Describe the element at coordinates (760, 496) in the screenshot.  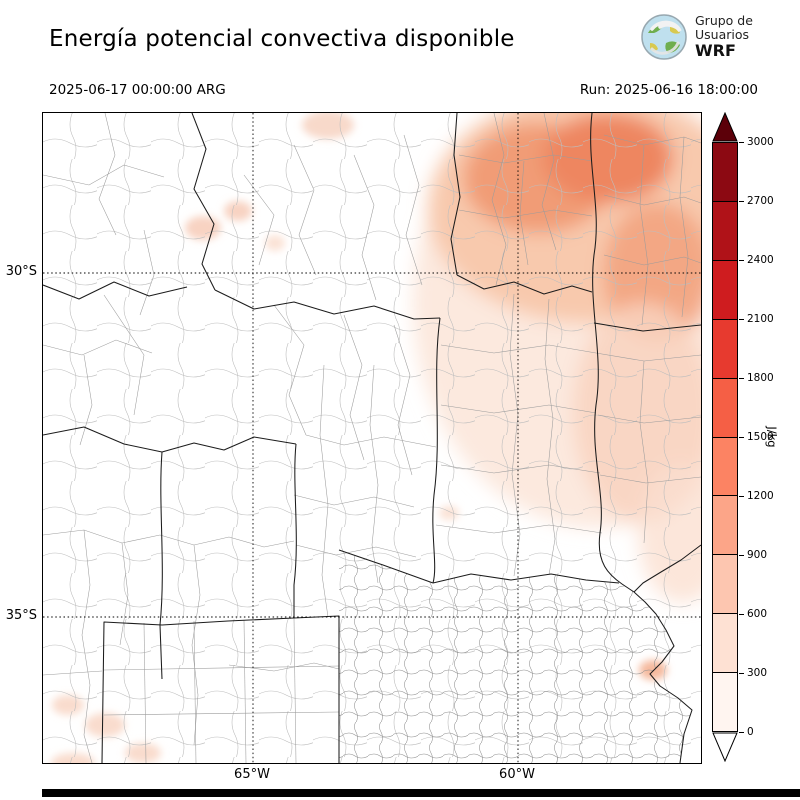
I see `colorbar-tick-label: 1200` at that location.